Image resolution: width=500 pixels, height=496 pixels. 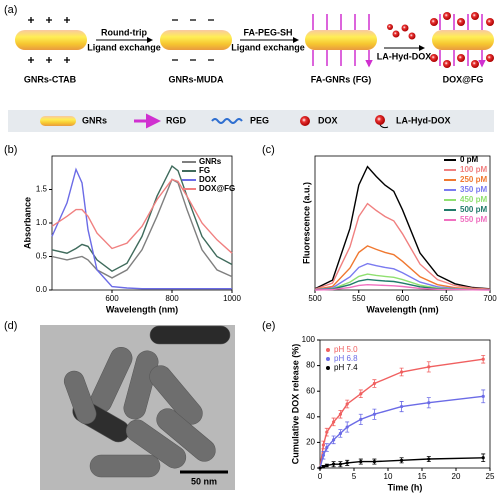 What do you see at coordinates (447, 298) in the screenshot?
I see `x-tick-label: 650` at bounding box center [447, 298].